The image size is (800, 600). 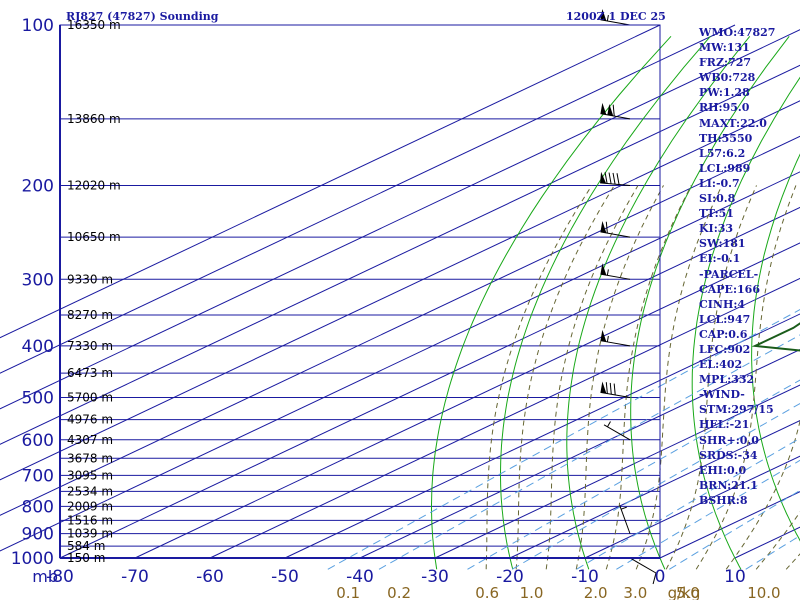 What do you see at coordinates (38, 399) in the screenshot?
I see `pressure-tick-label: 500` at bounding box center [38, 399].